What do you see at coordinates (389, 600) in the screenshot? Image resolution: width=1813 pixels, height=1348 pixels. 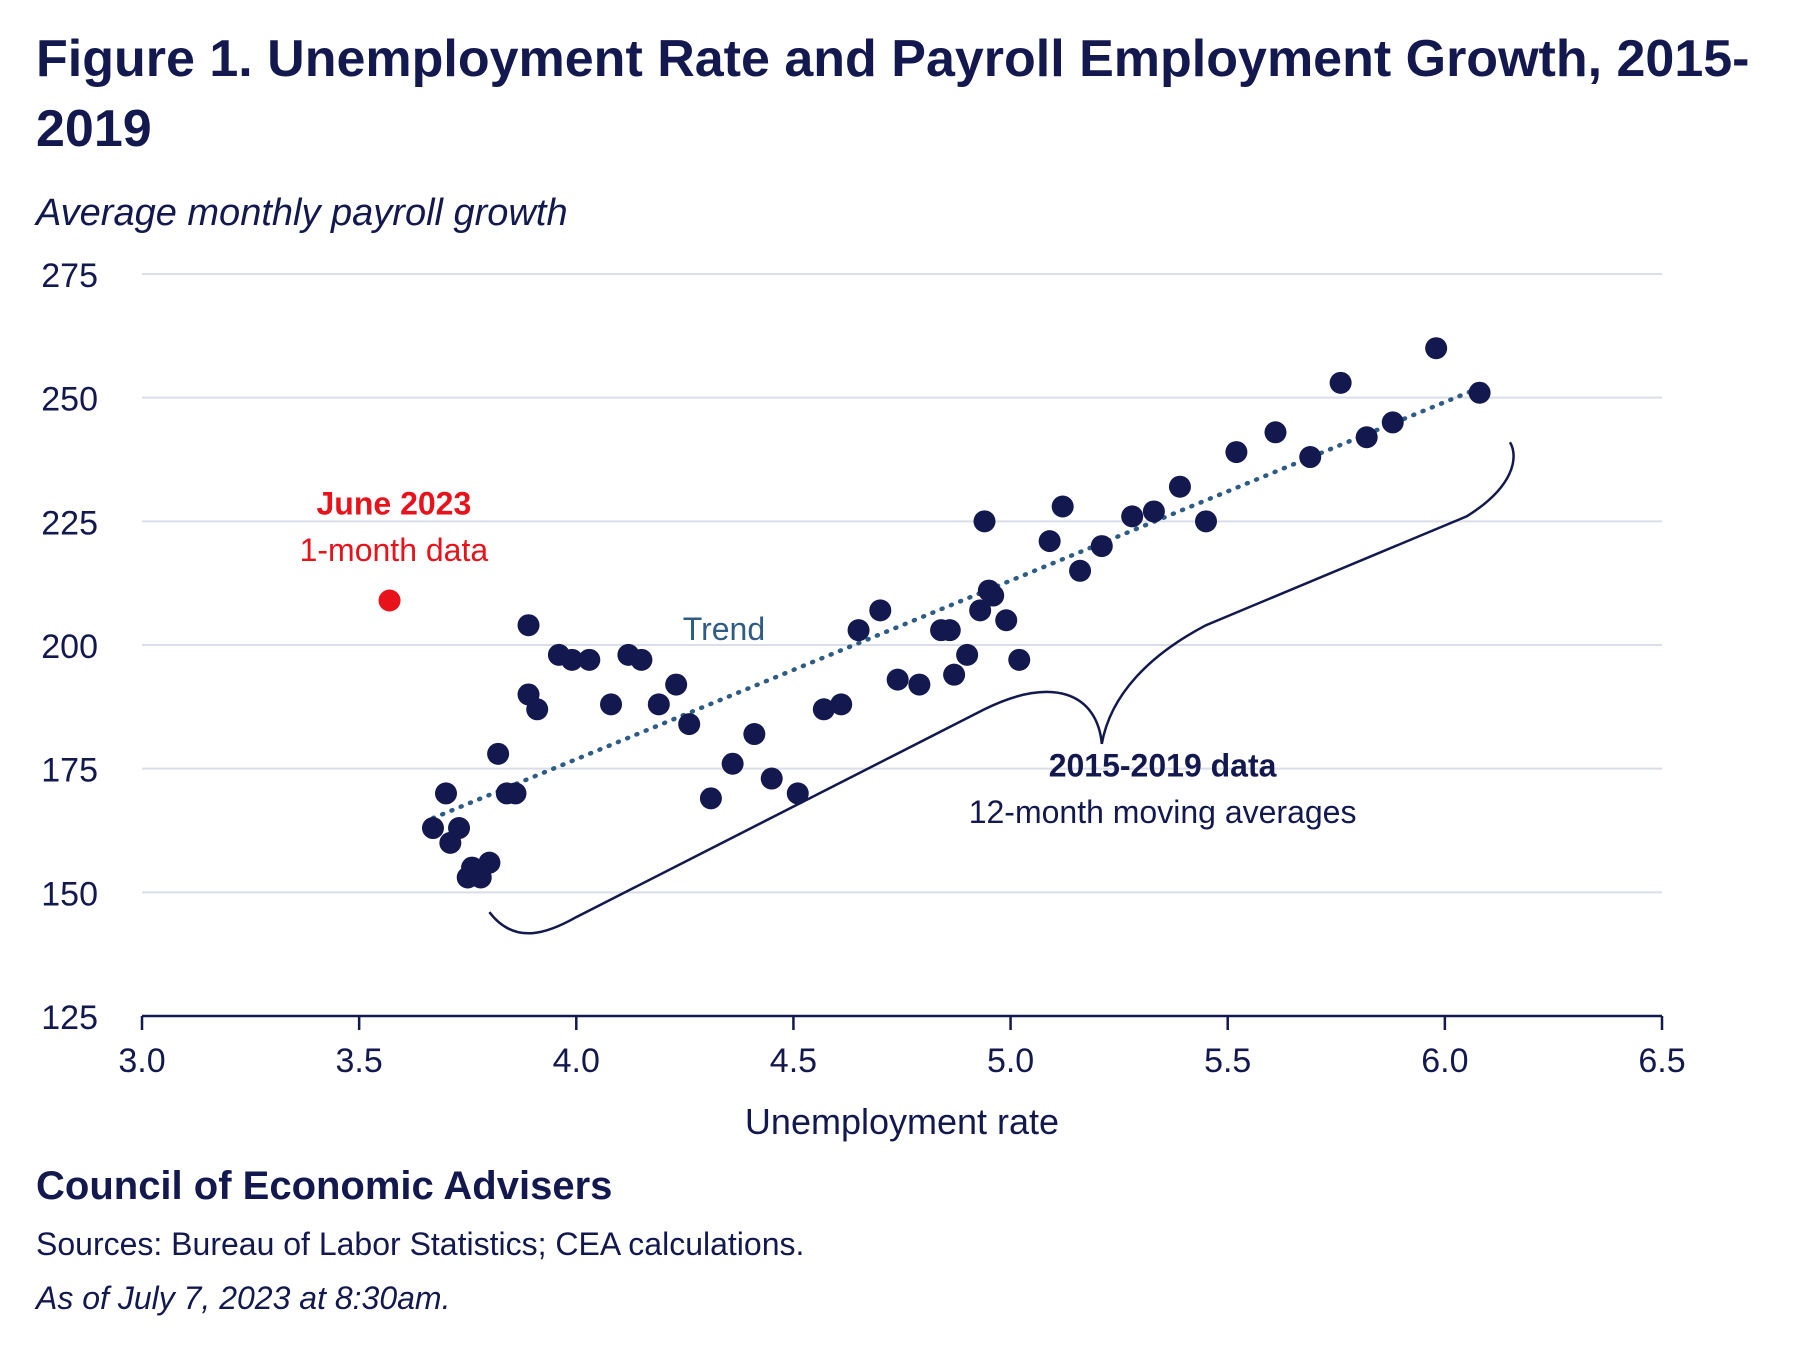 I see `highlight-point` at bounding box center [389, 600].